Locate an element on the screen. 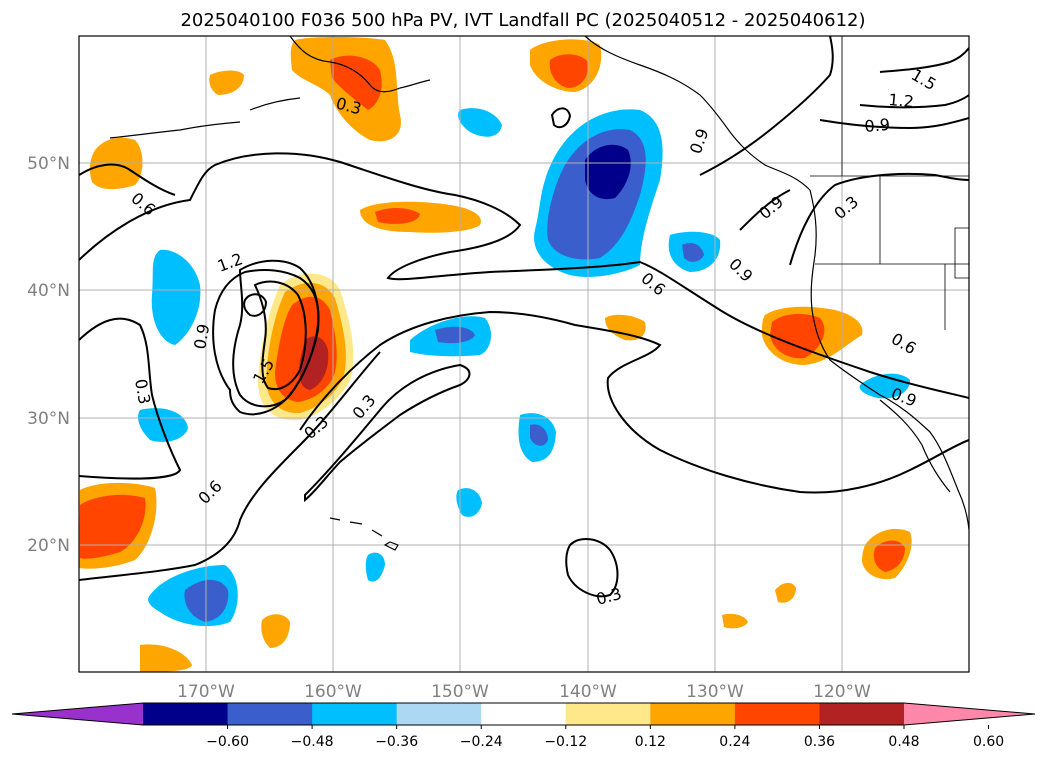  colorbar-tick-label: 0.24 is located at coordinates (734, 742).